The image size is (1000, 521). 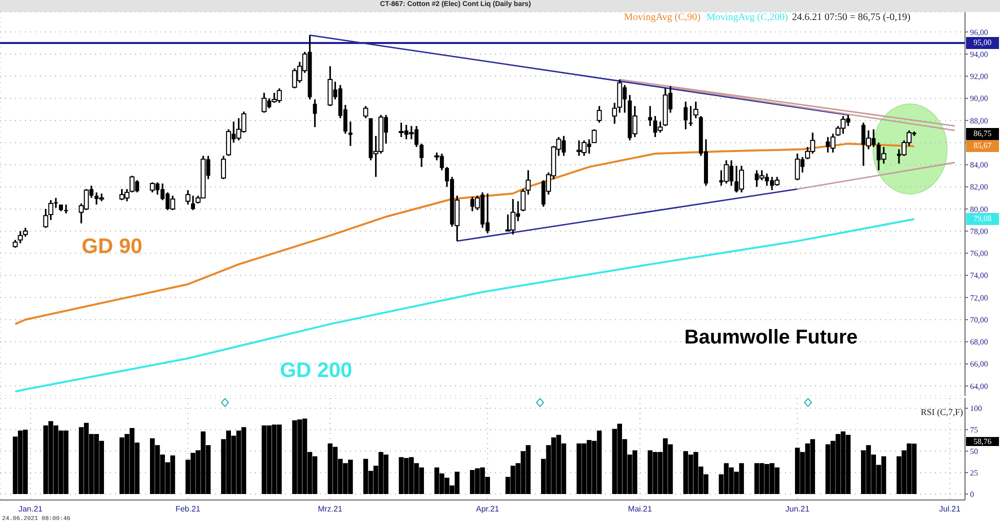 I want to click on y-tick-label: 75, so click(x=974, y=430).